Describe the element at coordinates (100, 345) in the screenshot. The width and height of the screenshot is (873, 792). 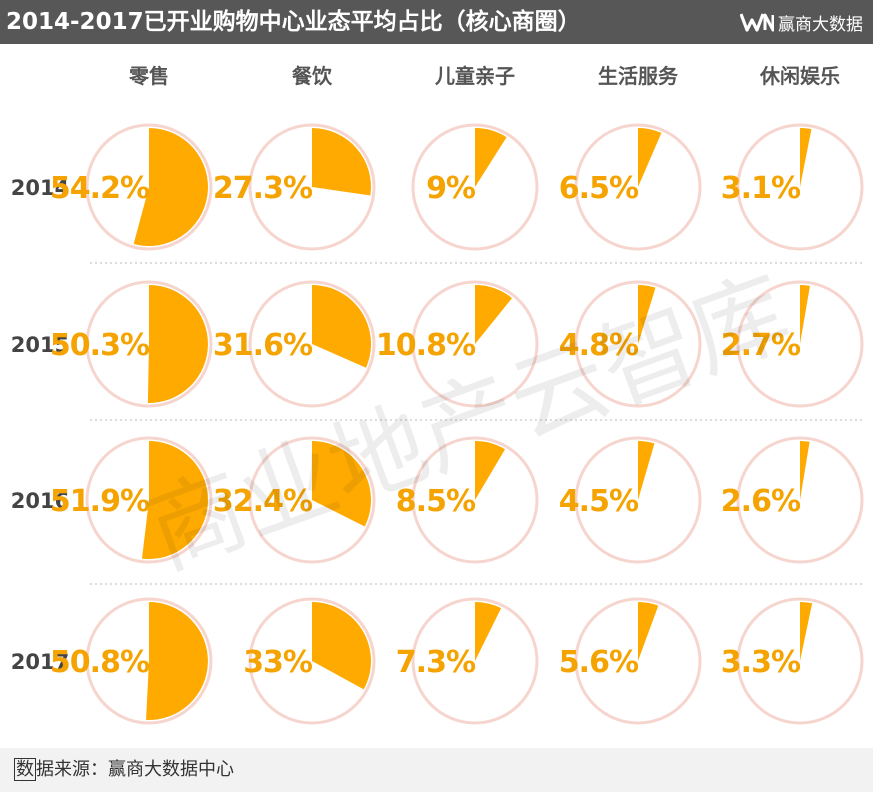
I see `value-label: 50.3%` at that location.